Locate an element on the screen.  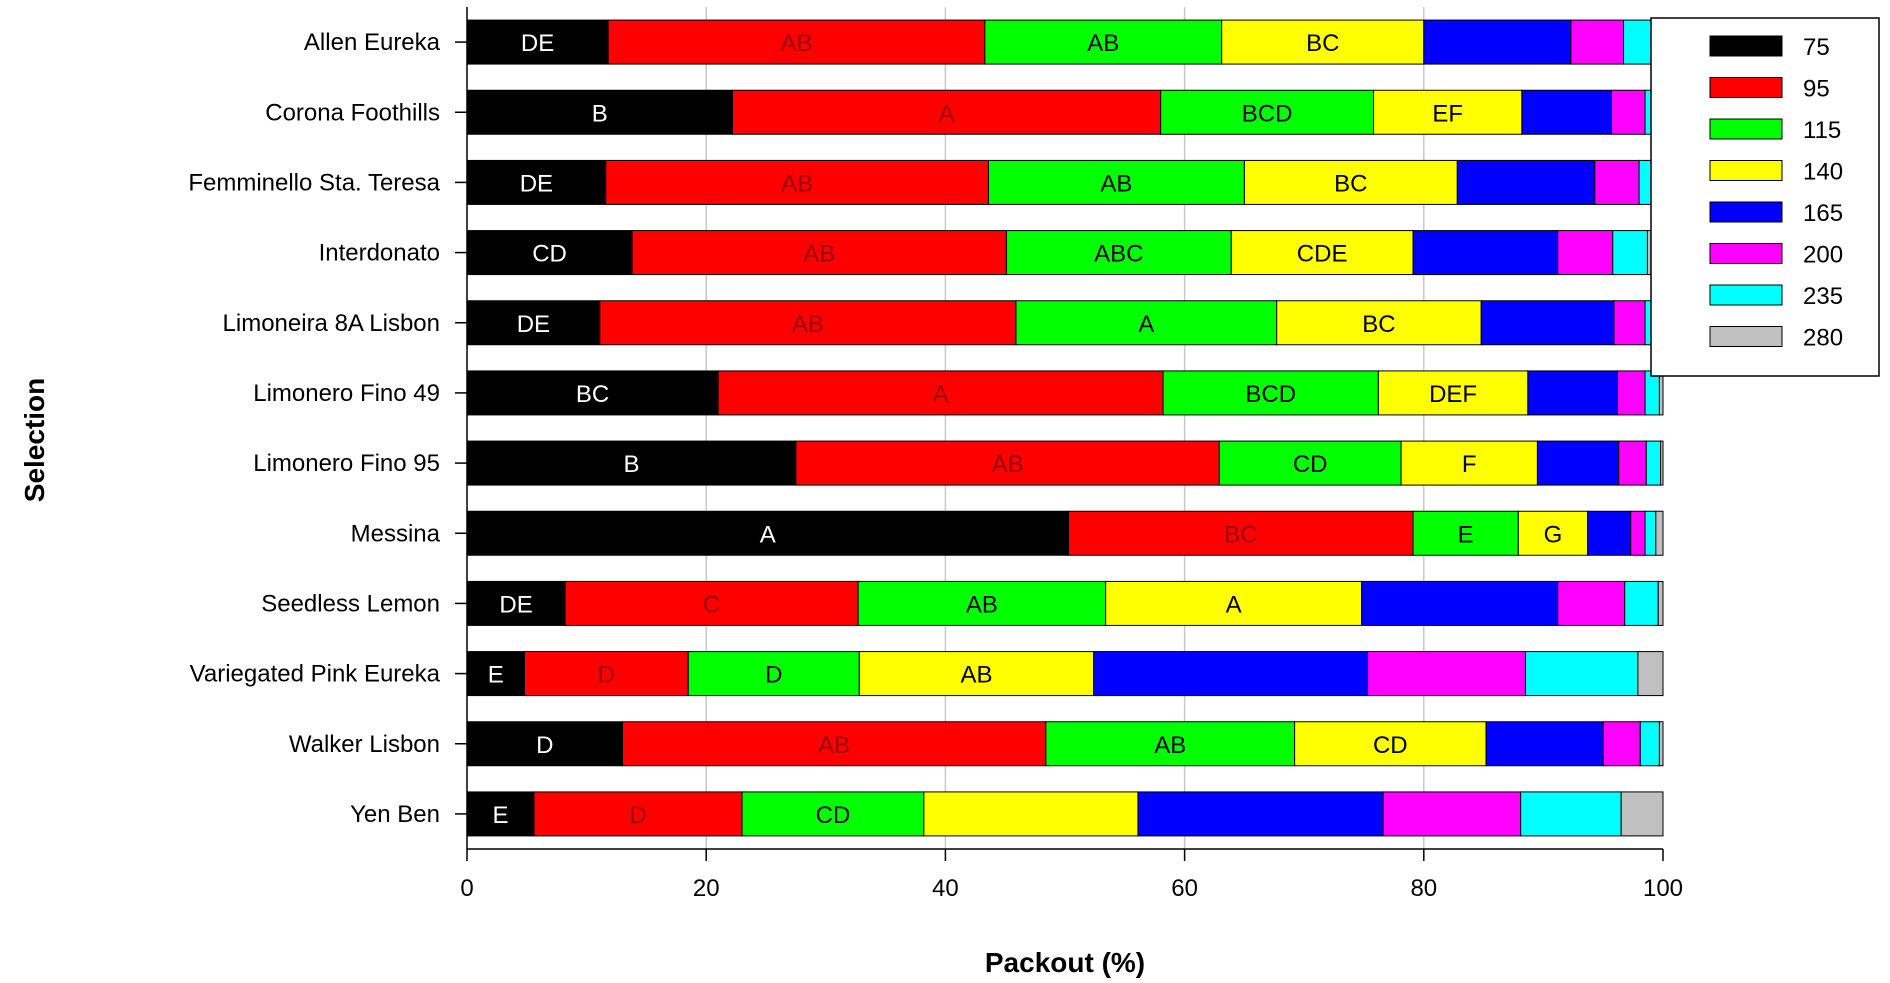
category-label: Corona Foothills is located at coordinates (352, 112).